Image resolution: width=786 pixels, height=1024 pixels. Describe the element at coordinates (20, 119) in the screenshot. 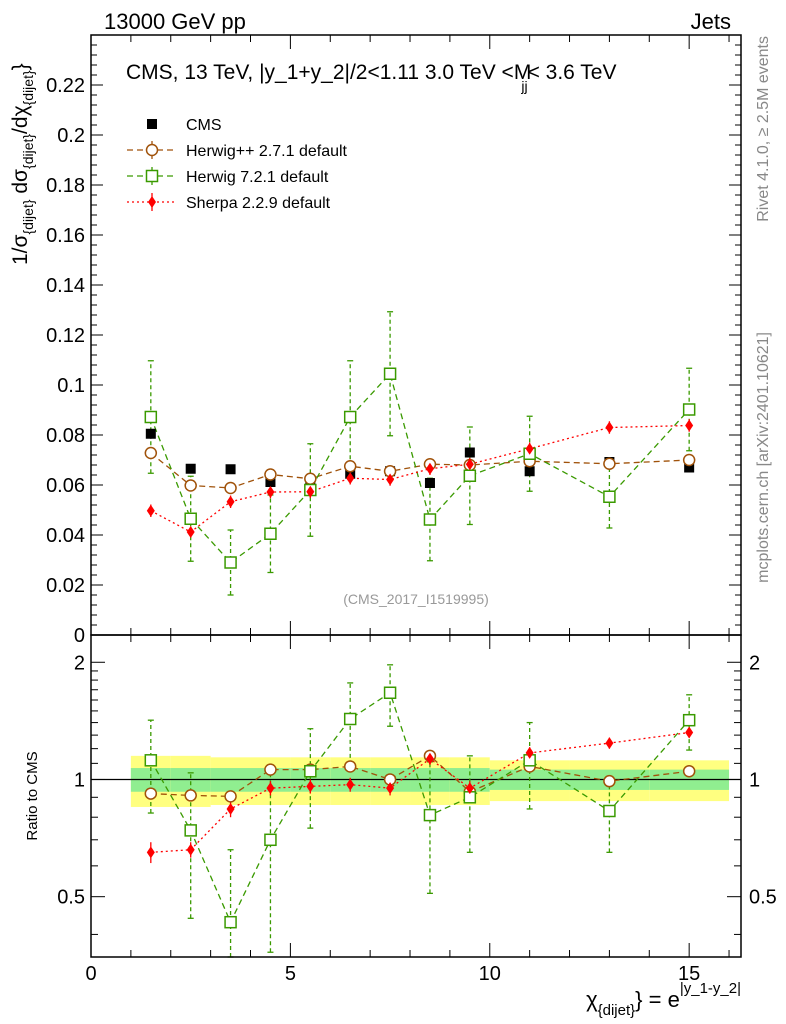

I see `ylabel-c: /dχ` at that location.